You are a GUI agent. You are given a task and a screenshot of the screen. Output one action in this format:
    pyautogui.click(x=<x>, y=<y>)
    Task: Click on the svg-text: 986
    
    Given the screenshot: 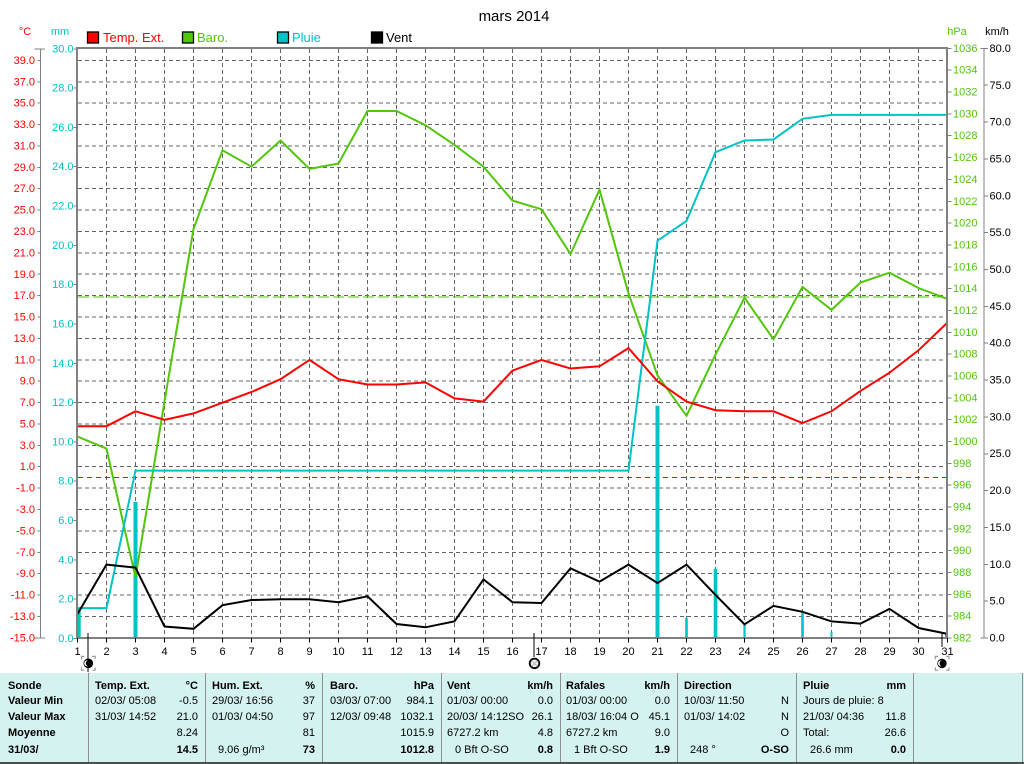 What is the action you would take?
    pyautogui.click(x=962, y=595)
    